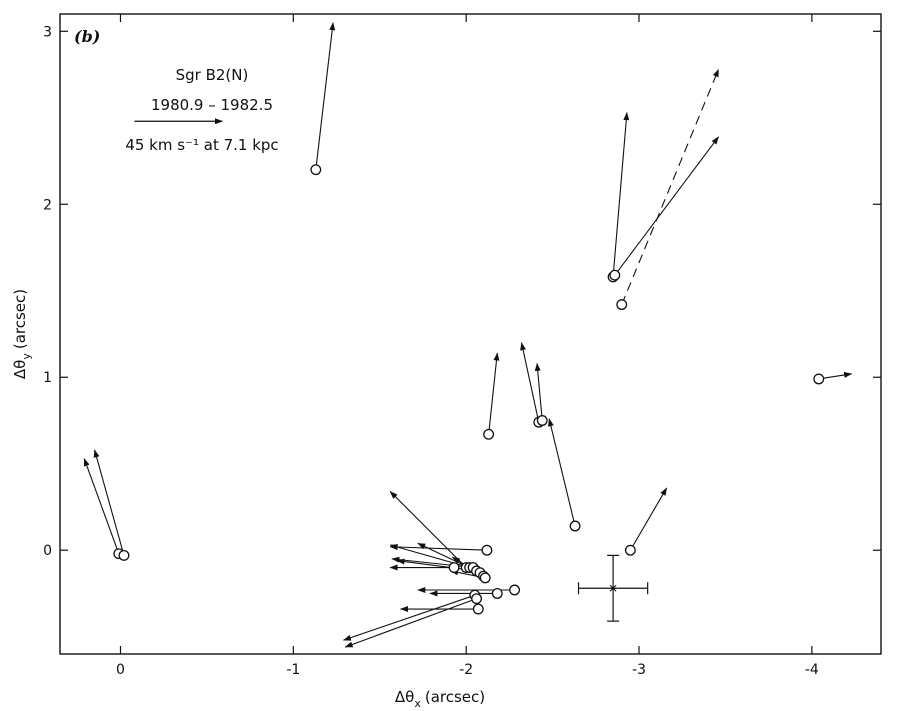  What do you see at coordinates (613, 588) in the screenshot?
I see `error-center-mark-b` at bounding box center [613, 588].